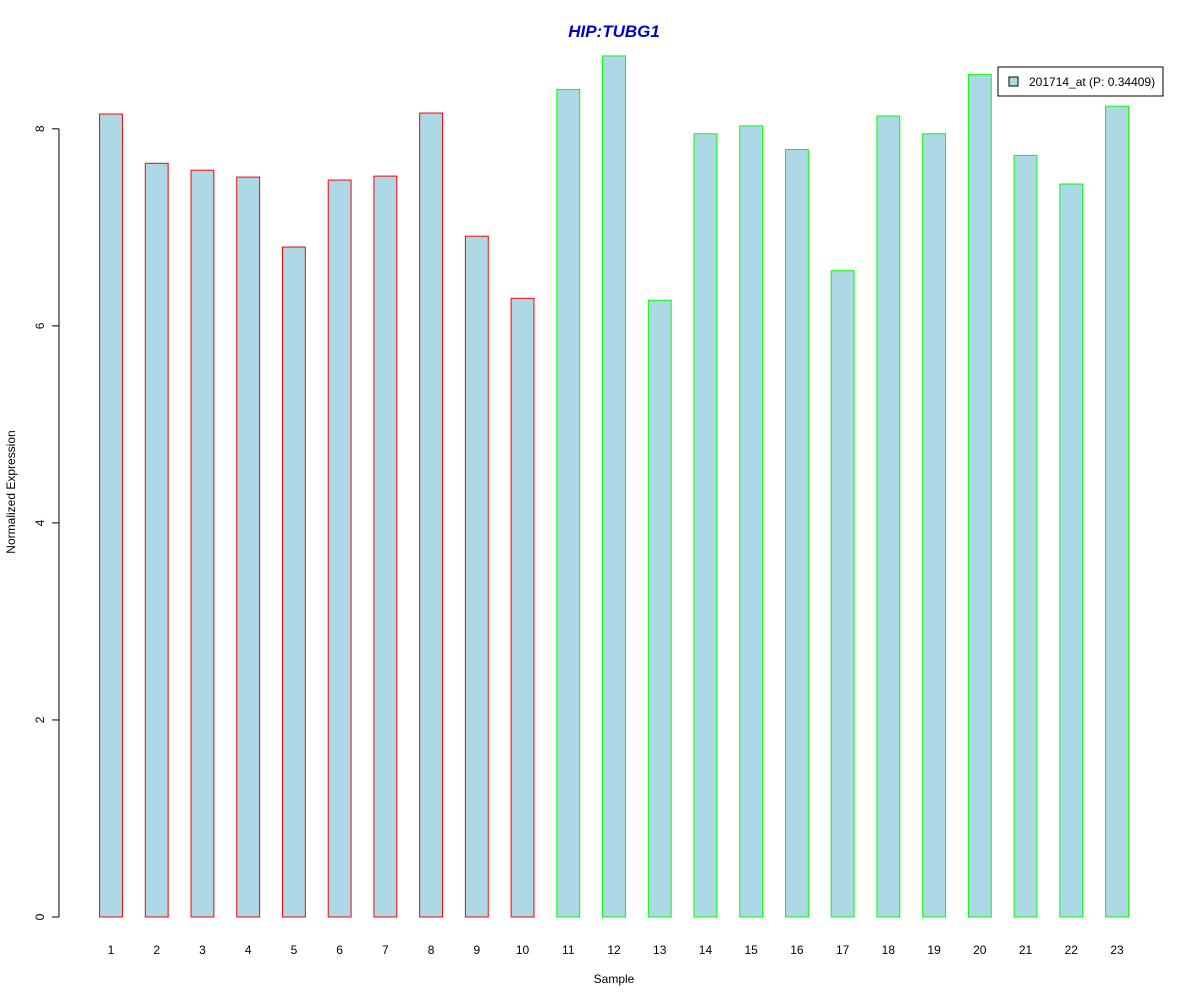 This screenshot has height=1000, width=1200. What do you see at coordinates (385, 950) in the screenshot?
I see `x-tick-label: 7` at bounding box center [385, 950].